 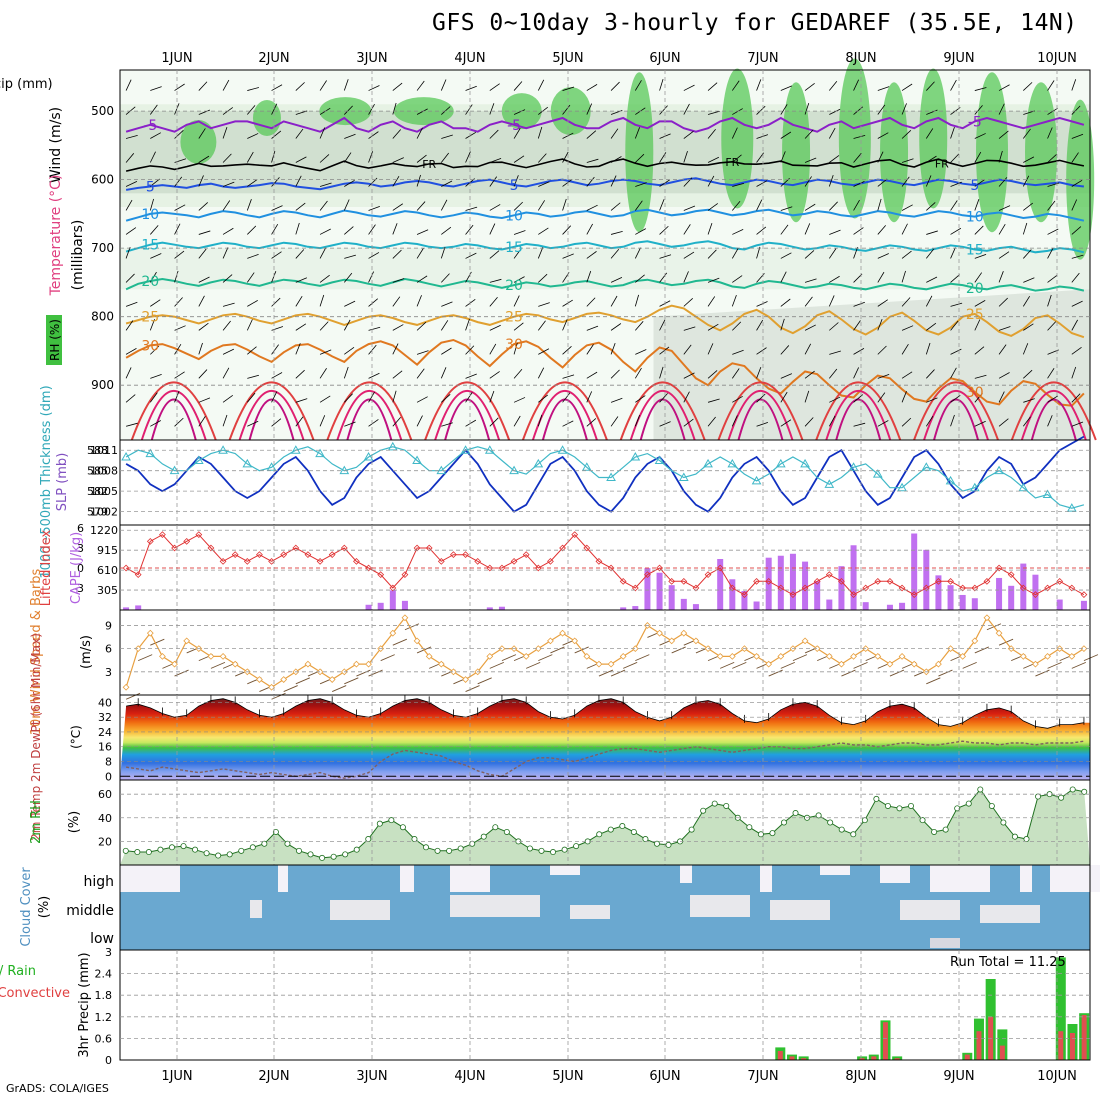 What do you see at coordinates (76, 568) in the screenshot?
I see `ylabel-cape: CAPE (J/kg)` at bounding box center [76, 568].